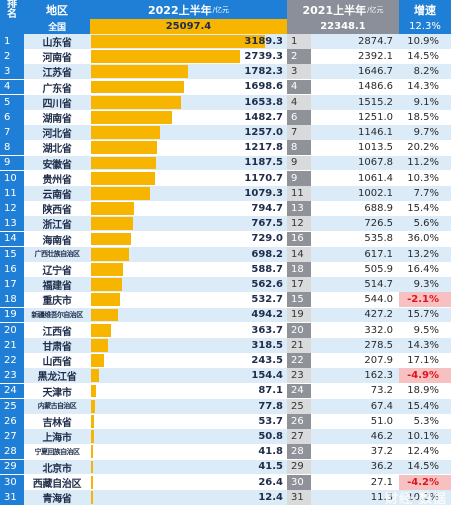 This screenshot has width=451, height=510. I want to click on growth-rate: 36.0%, so click(425, 239).